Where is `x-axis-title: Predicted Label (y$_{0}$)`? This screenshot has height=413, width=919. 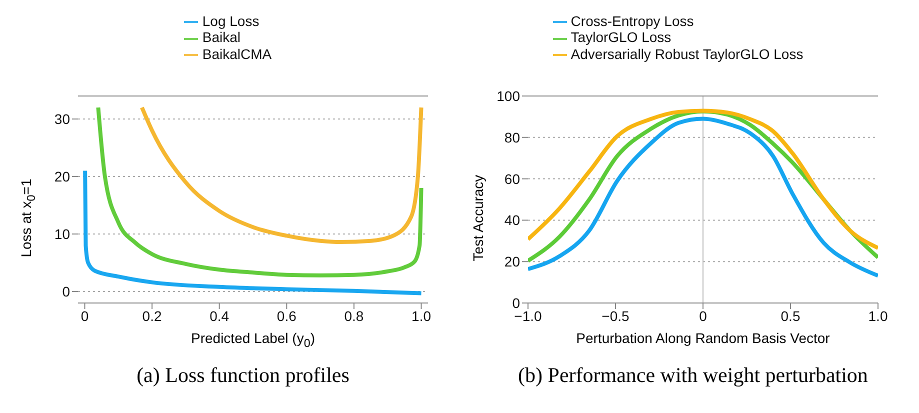
x-axis-title: Predicted Label (y$_{0}$) is located at coordinates (253, 340).